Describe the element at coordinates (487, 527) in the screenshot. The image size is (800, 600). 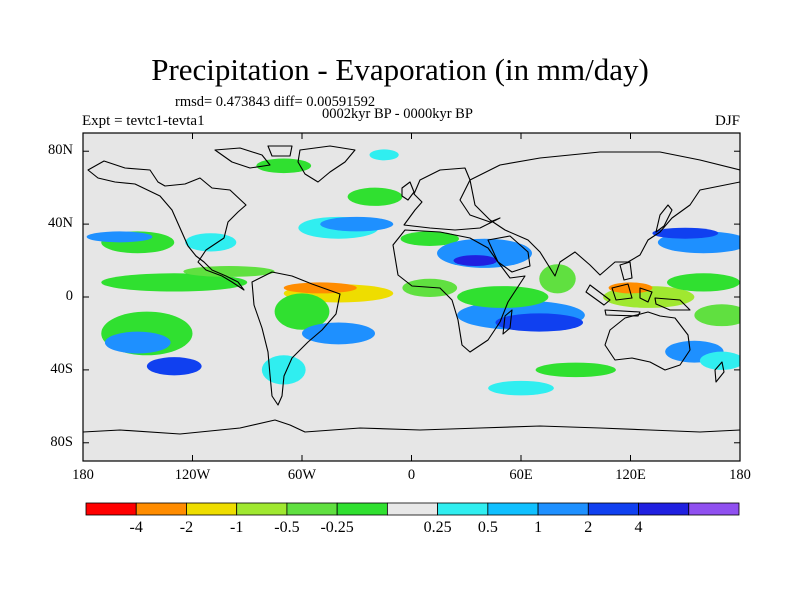
I see `colorbar-label: 0.5` at that location.